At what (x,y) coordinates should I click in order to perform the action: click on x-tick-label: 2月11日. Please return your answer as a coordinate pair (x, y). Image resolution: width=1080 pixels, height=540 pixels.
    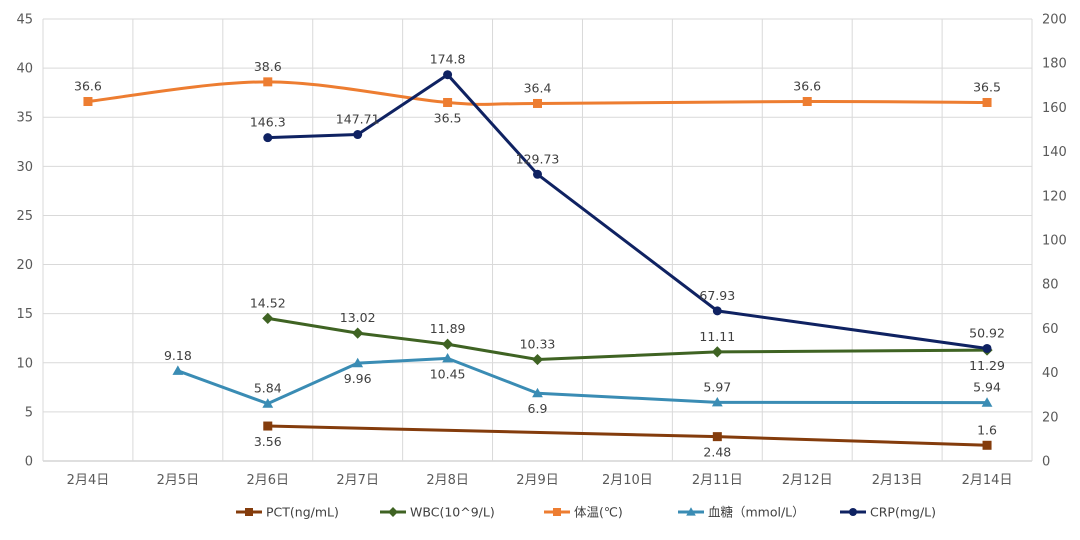
    Looking at the image, I should click on (717, 480).